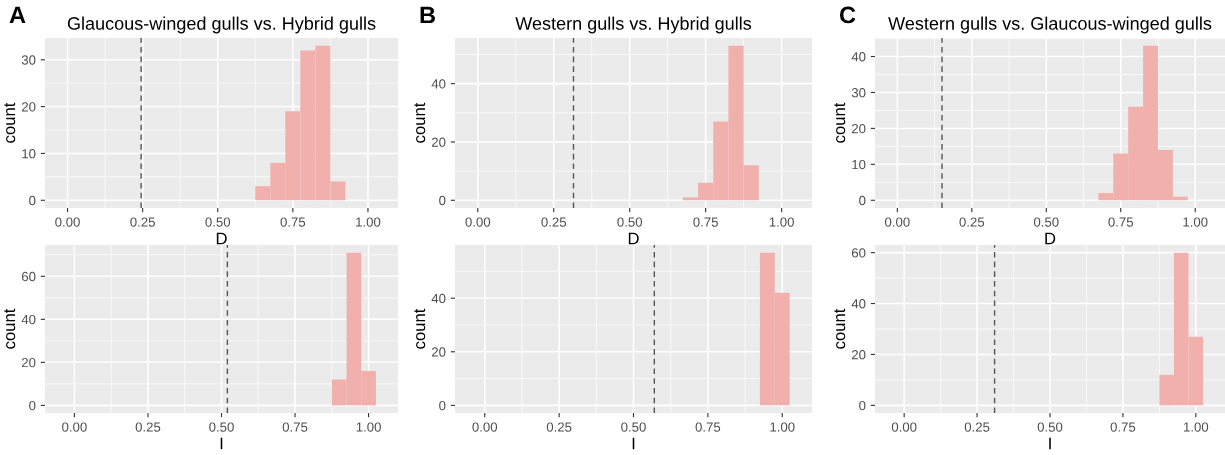 This screenshot has width=1225, height=455. What do you see at coordinates (847, 15) in the screenshot?
I see `text: C` at bounding box center [847, 15].